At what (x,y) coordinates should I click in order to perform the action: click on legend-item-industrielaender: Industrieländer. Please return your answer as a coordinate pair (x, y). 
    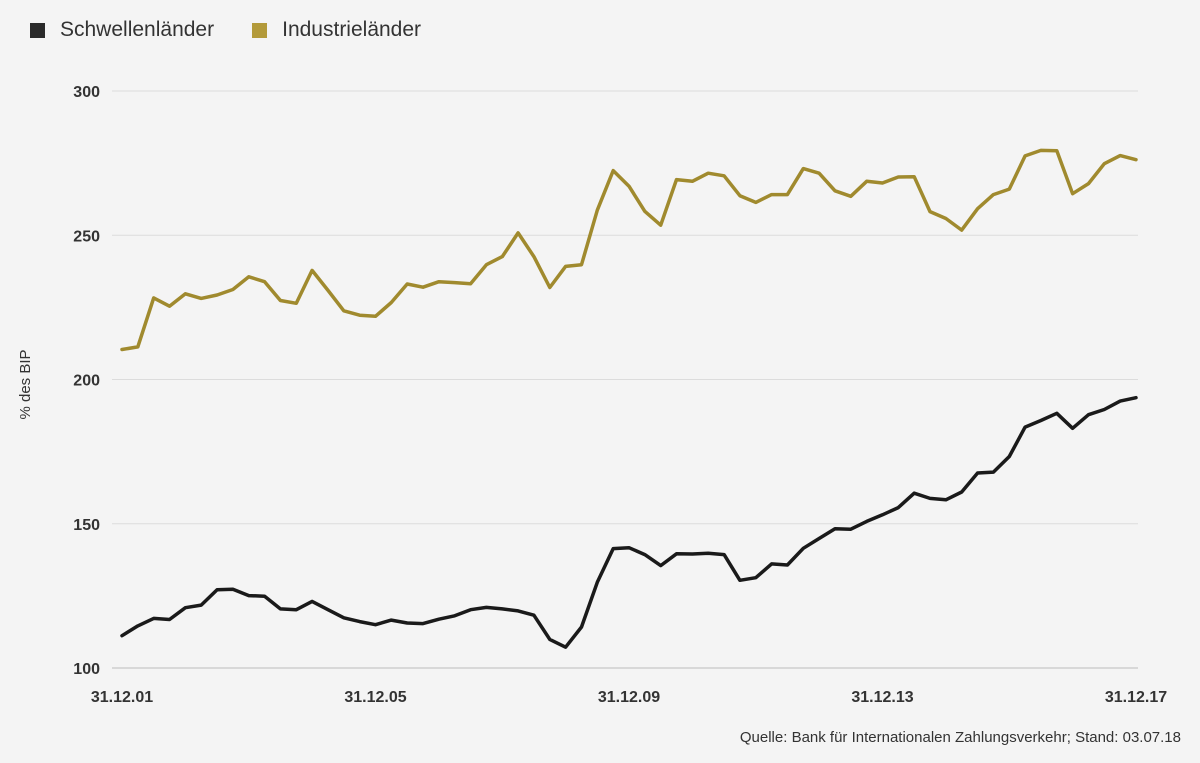
    Looking at the image, I should click on (336, 30).